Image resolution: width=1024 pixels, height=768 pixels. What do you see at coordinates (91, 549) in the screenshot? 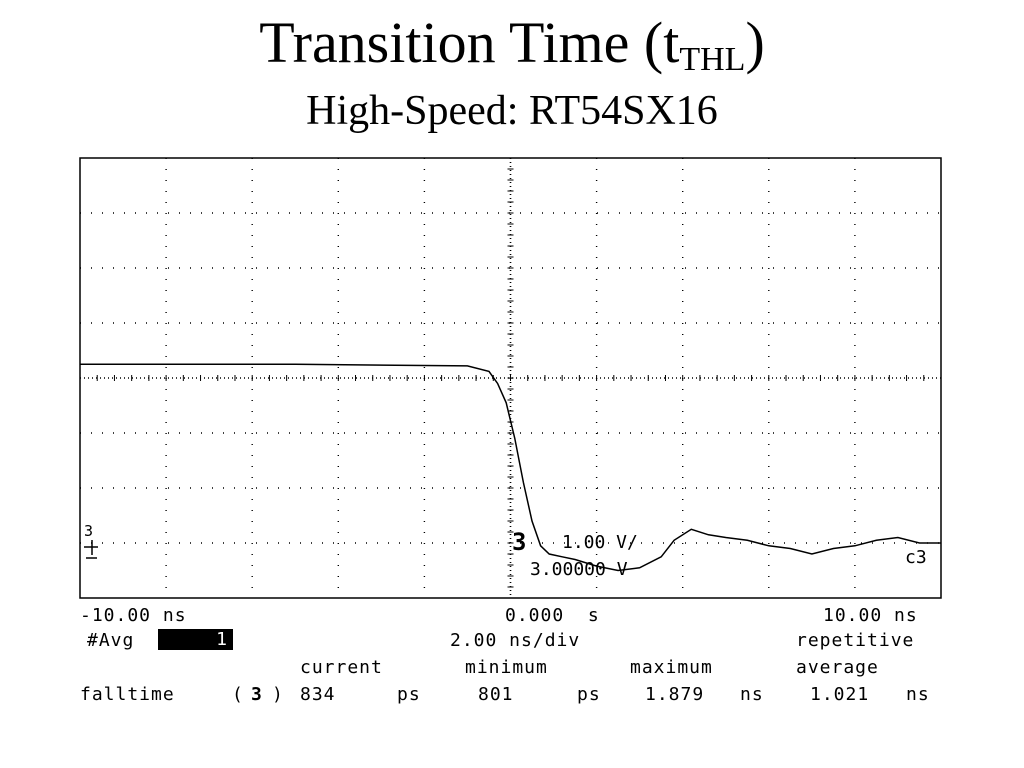
I see `ground-arrow-icon` at bounding box center [91, 549].